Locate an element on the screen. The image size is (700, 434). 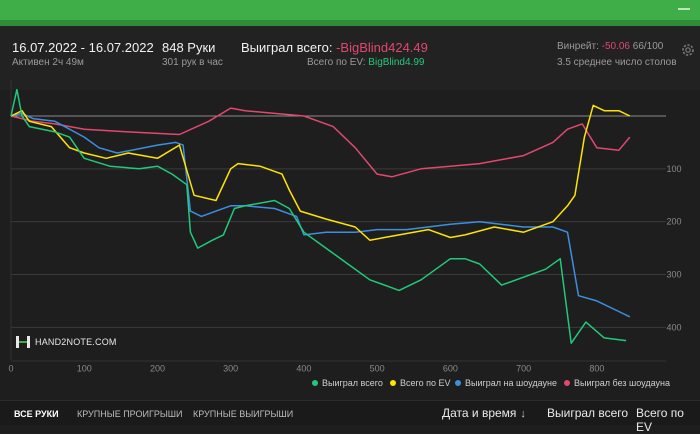
winrate-suffix: 66/100 is located at coordinates (648, 46).